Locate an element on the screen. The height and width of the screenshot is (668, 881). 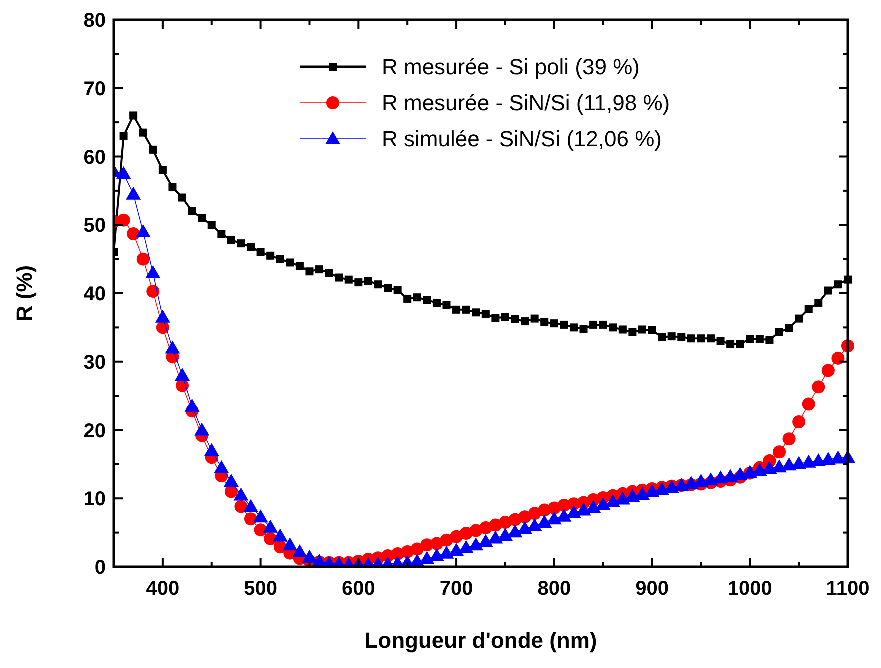
x-axis-title: Longueur d'onde (nm) is located at coordinates (481, 640).